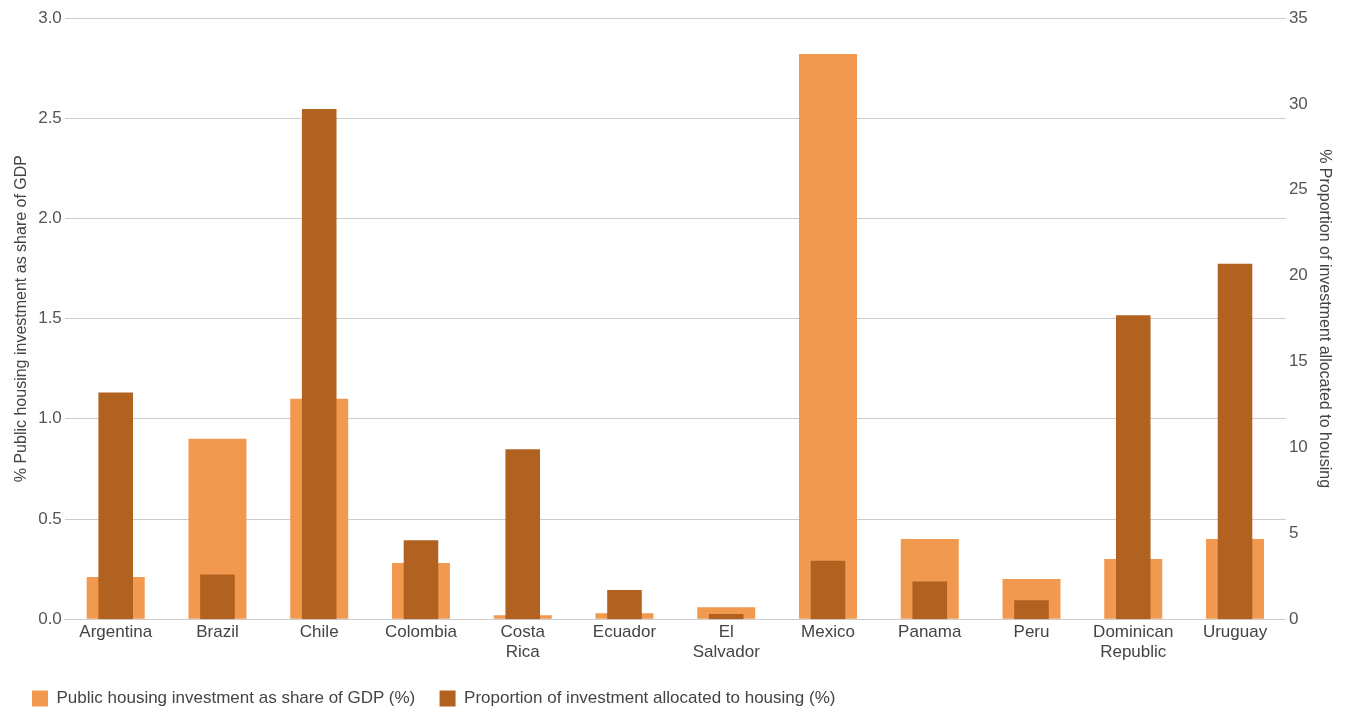 The width and height of the screenshot is (1346, 717). I want to click on x-tick-label: Brazil, so click(217, 632).